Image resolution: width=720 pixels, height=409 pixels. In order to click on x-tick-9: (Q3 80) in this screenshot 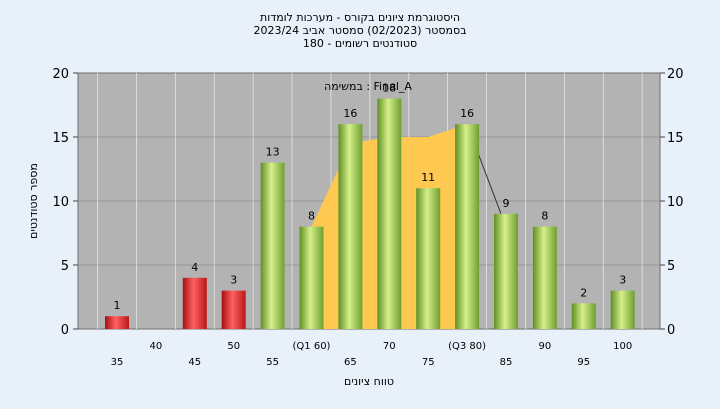, I will do `click(467, 346)`.